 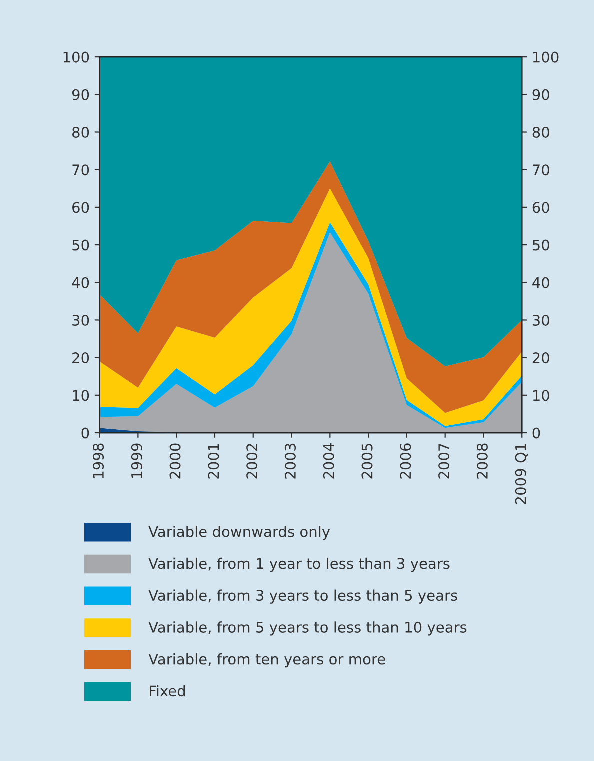 What do you see at coordinates (406, 461) in the screenshot?
I see `x-tick-label: 2006` at bounding box center [406, 461].